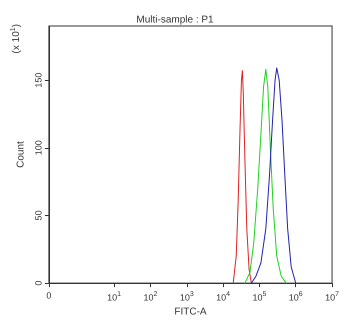 Image resolution: width=350 pixels, height=330 pixels. Describe the element at coordinates (38, 80) in the screenshot. I see `y-tick-label: 150` at that location.